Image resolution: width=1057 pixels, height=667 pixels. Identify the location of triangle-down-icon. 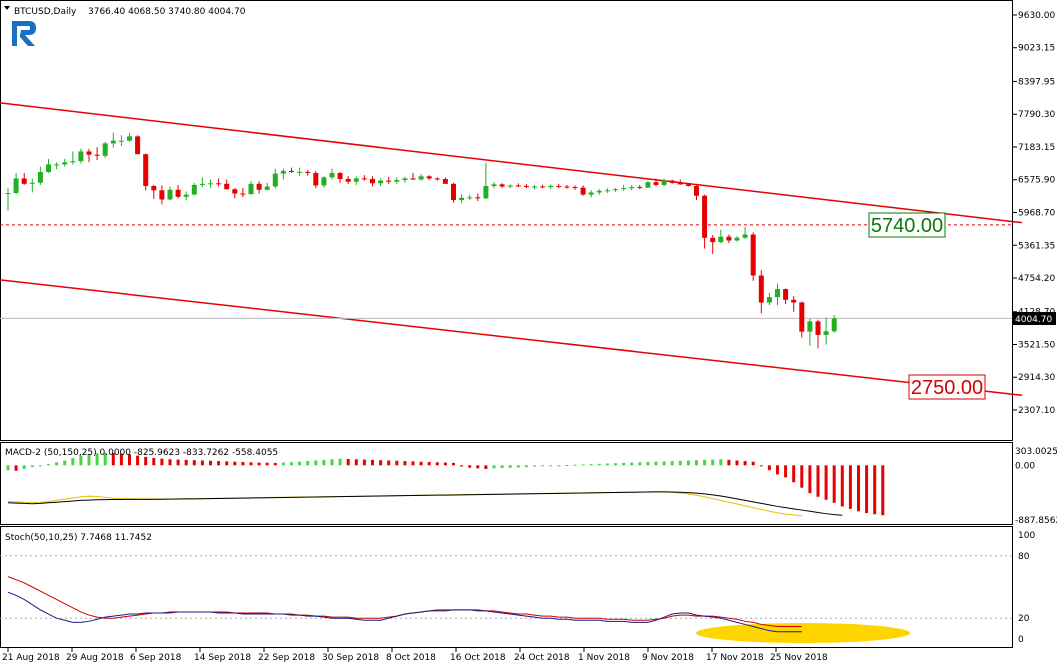
(7, 8).